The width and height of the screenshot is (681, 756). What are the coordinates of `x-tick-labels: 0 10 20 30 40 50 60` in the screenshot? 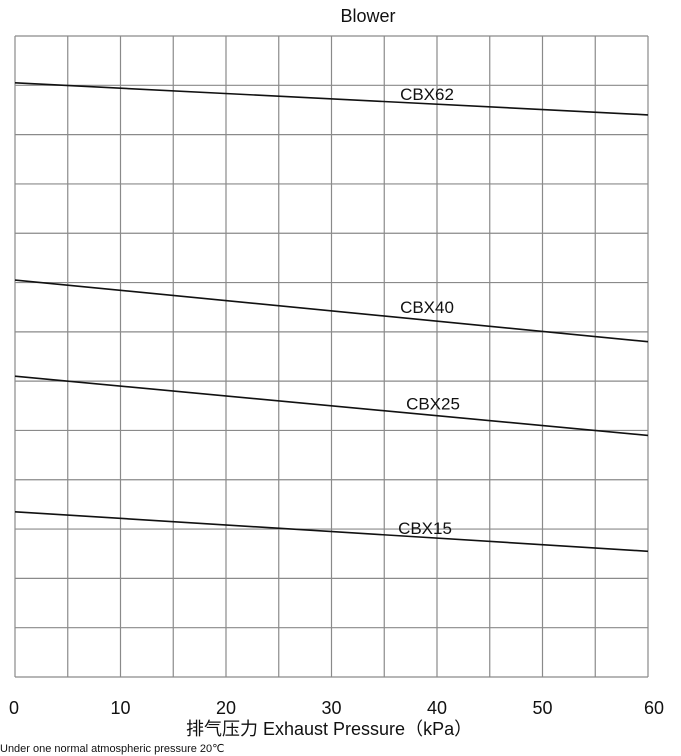 It's located at (336, 708).